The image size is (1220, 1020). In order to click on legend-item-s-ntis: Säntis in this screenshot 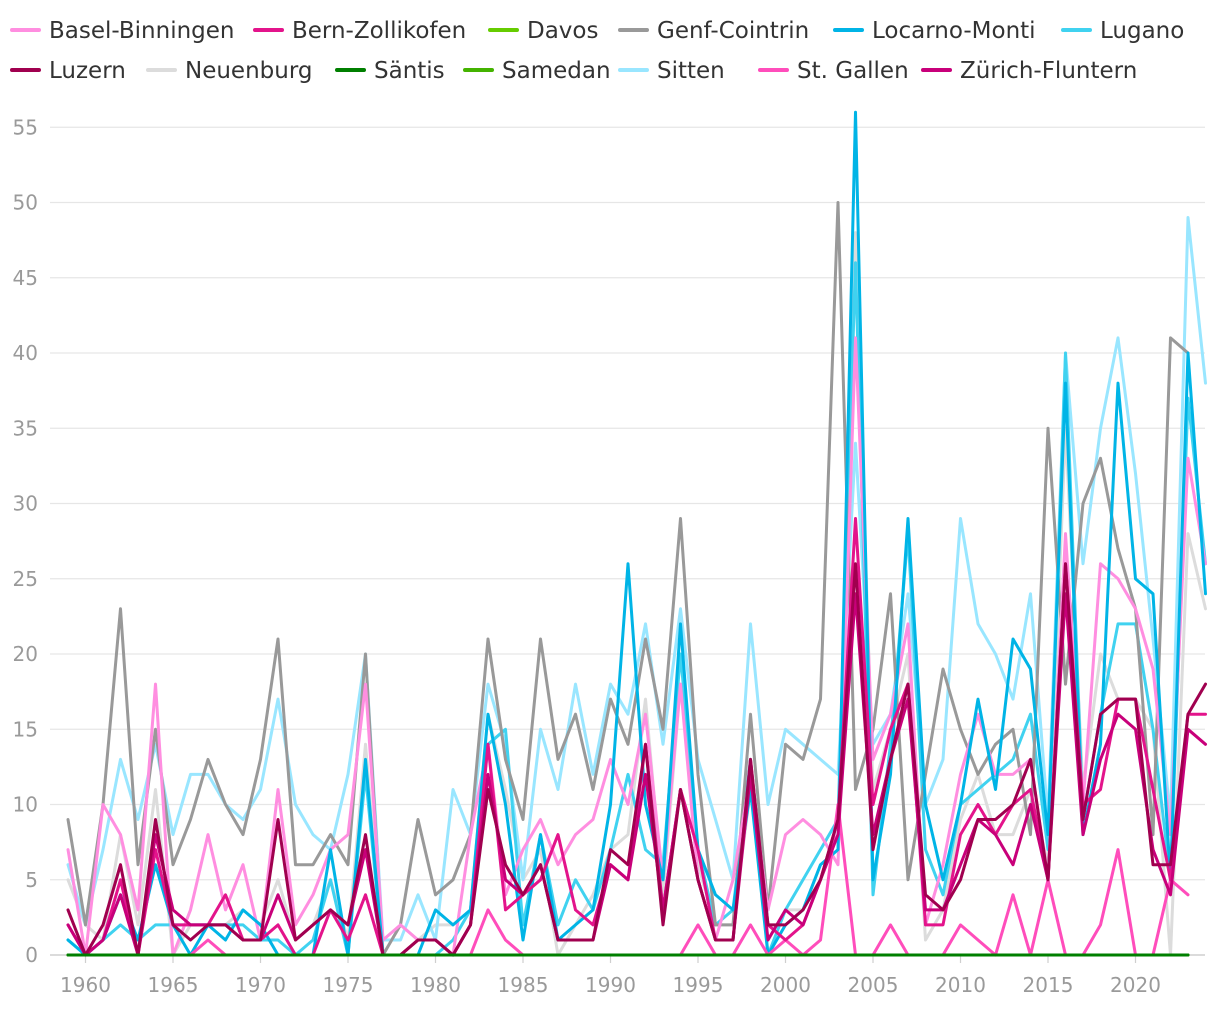, I will do `click(390, 71)`.